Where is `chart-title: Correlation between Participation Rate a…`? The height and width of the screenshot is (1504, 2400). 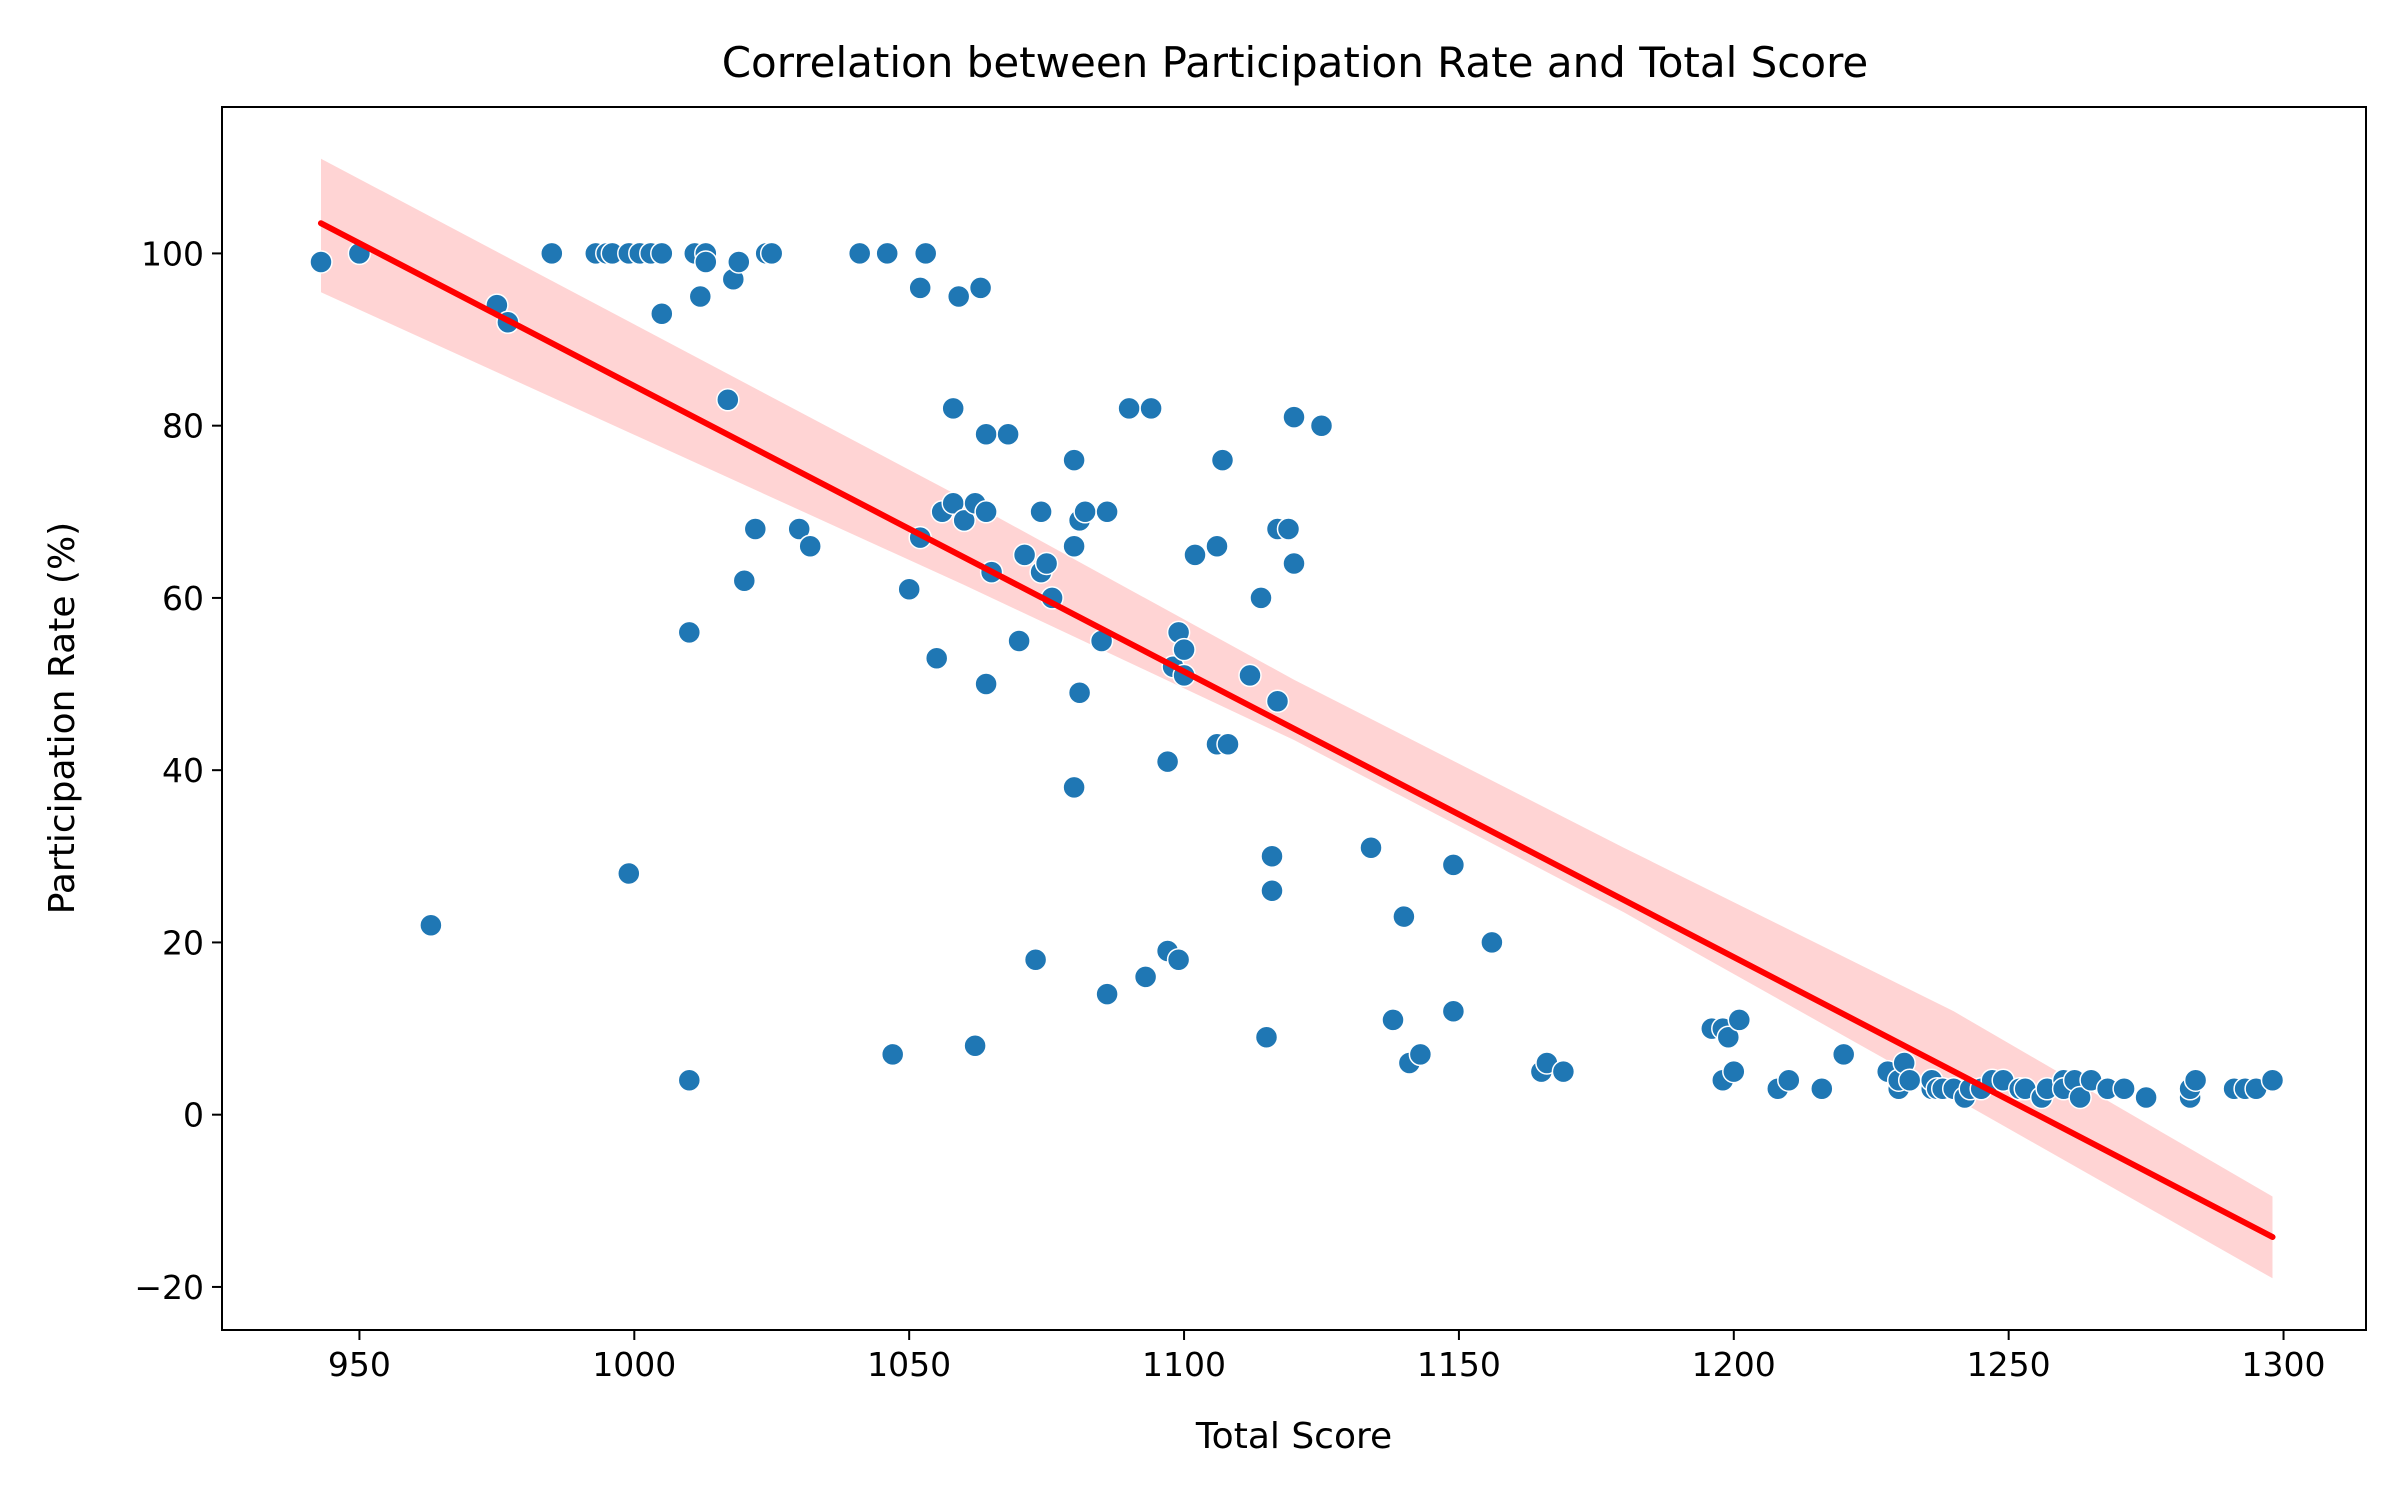
chart-title: Correlation between Participation Rate a… is located at coordinates (1295, 62).